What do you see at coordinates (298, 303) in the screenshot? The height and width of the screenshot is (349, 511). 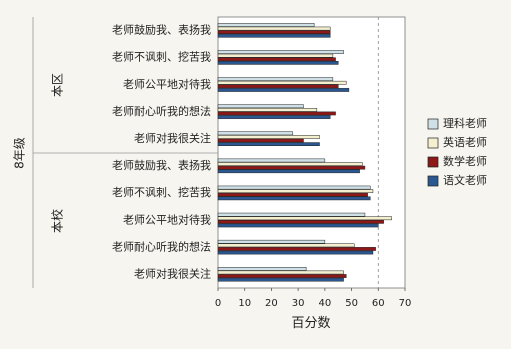 I see `x-tick-label: 30` at bounding box center [298, 303].